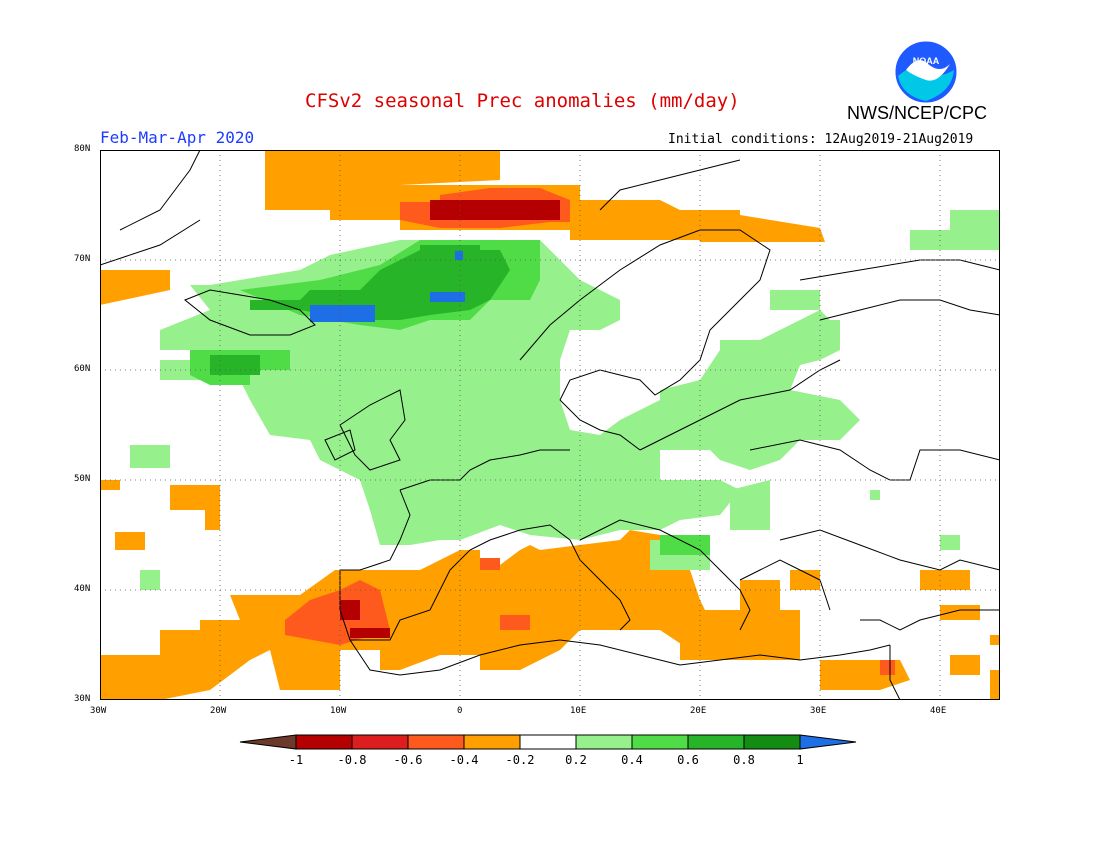 Image resolution: width=1100 pixels, height=850 pixels. Describe the element at coordinates (338, 711) in the screenshot. I see `lon-label-10w: 10W` at that location.